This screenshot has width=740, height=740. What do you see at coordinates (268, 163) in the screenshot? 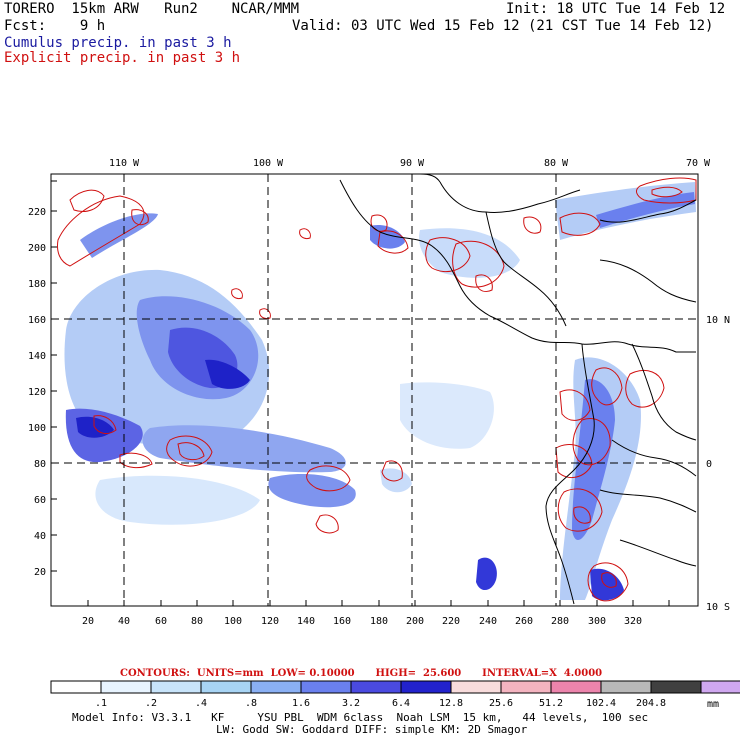
I see `lon-label: 100 W` at bounding box center [268, 163].